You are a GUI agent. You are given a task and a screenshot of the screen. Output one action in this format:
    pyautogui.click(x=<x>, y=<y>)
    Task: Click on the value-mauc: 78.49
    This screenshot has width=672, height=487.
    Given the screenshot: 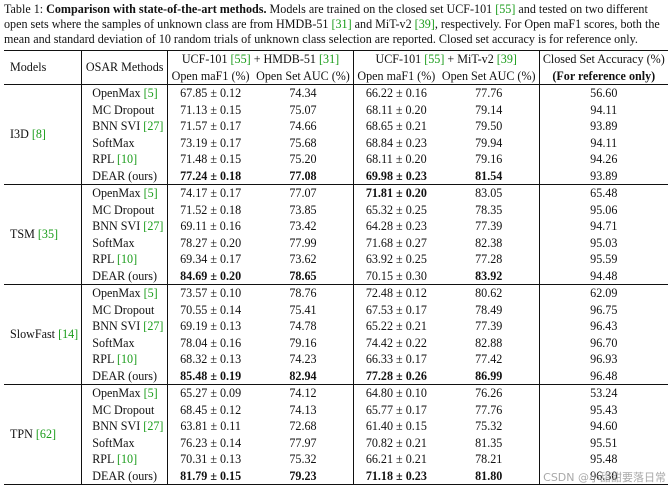 What is the action you would take?
    pyautogui.click(x=489, y=309)
    